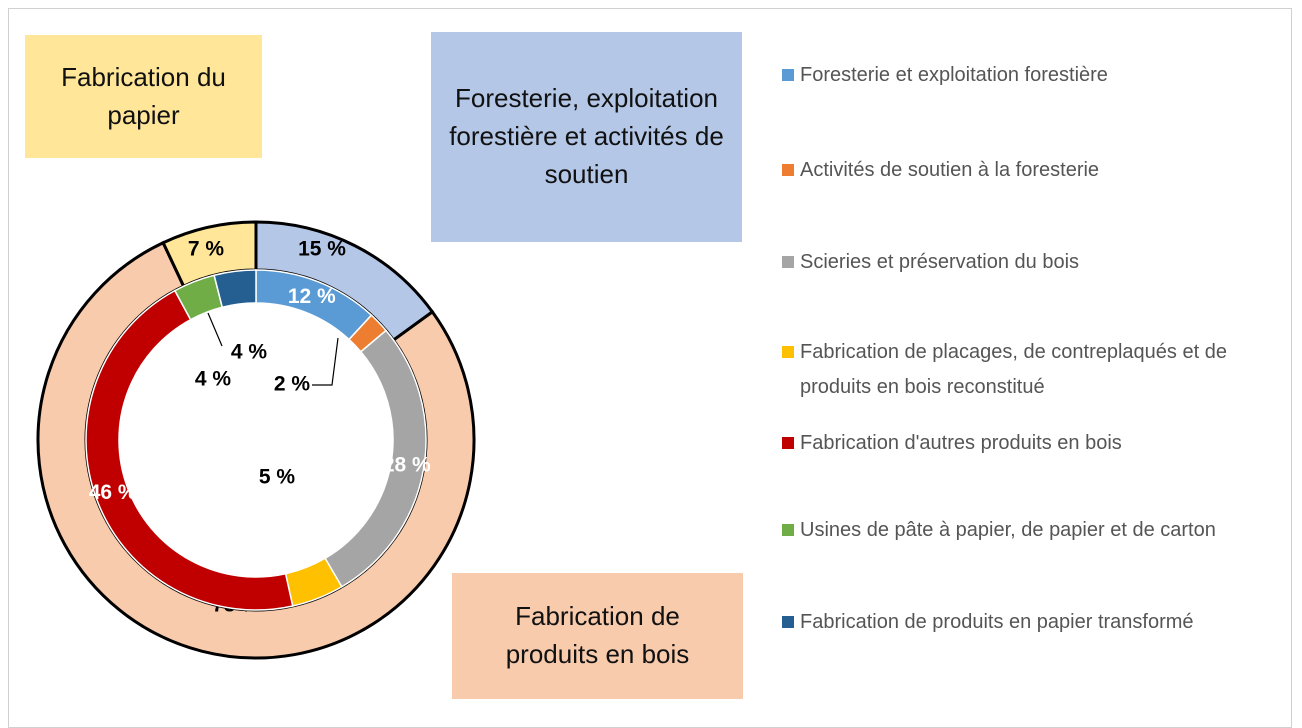 This screenshot has width=1302, height=728. What do you see at coordinates (961, 443) in the screenshot?
I see `legend-label: Fabrication d'autres produits en bois` at bounding box center [961, 443].